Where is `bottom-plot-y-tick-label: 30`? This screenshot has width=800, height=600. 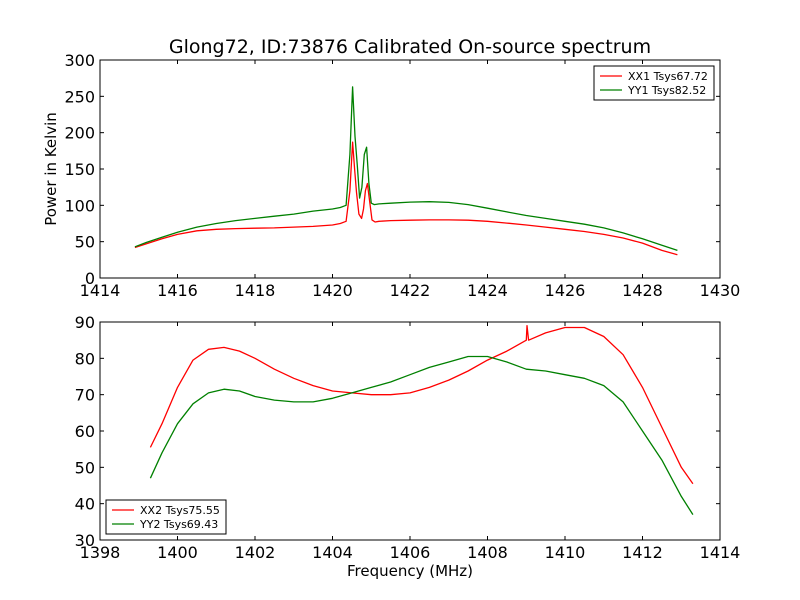 bottom-plot-y-tick-label: 30 is located at coordinates (85, 540).